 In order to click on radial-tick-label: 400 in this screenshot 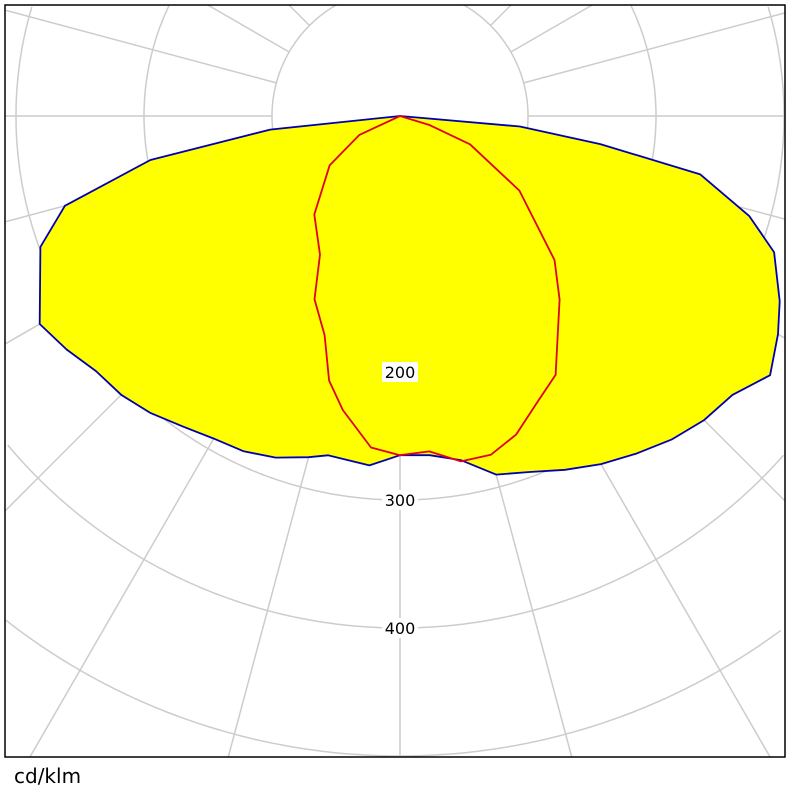, I will do `click(400, 628)`.